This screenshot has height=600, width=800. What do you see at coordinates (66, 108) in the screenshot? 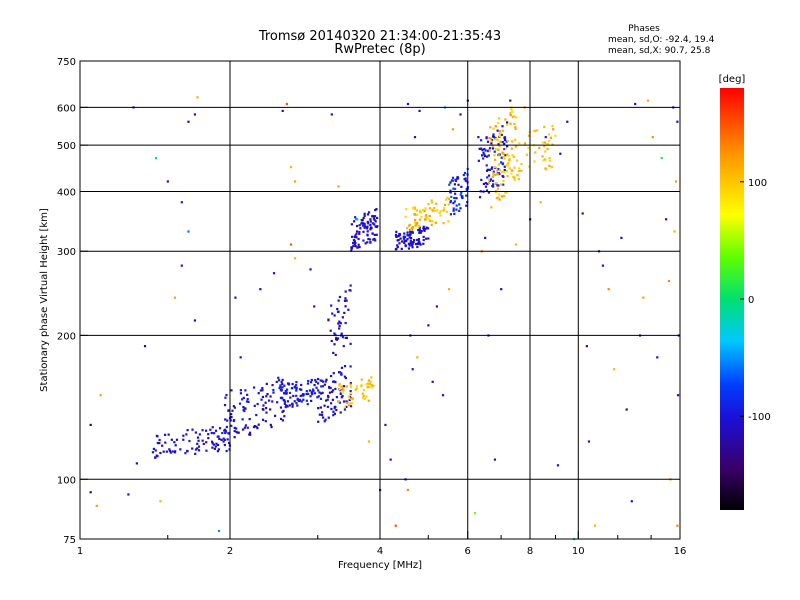
I see `y-tick-label: 600` at bounding box center [66, 108].